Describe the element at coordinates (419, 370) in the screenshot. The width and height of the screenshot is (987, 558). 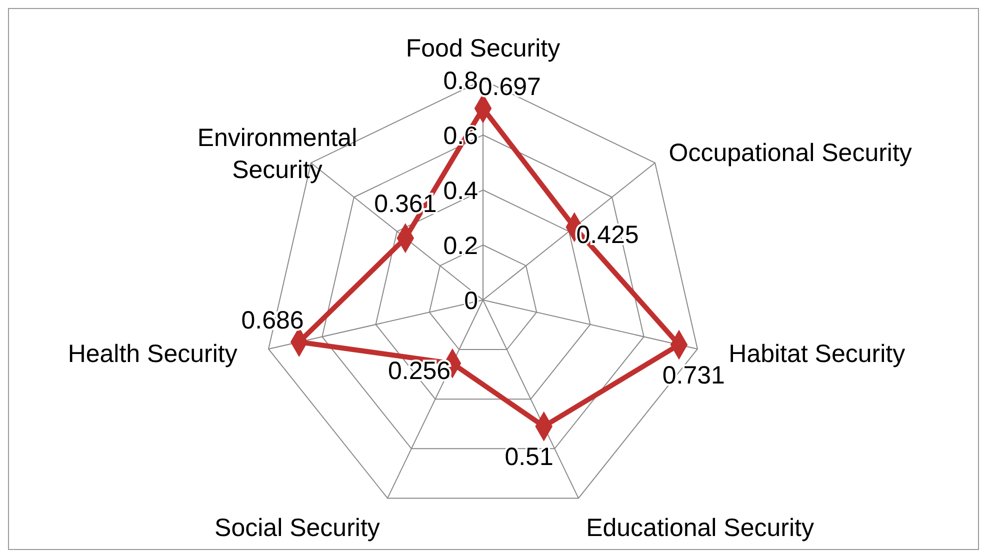
I see `data-label: 0.256` at that location.